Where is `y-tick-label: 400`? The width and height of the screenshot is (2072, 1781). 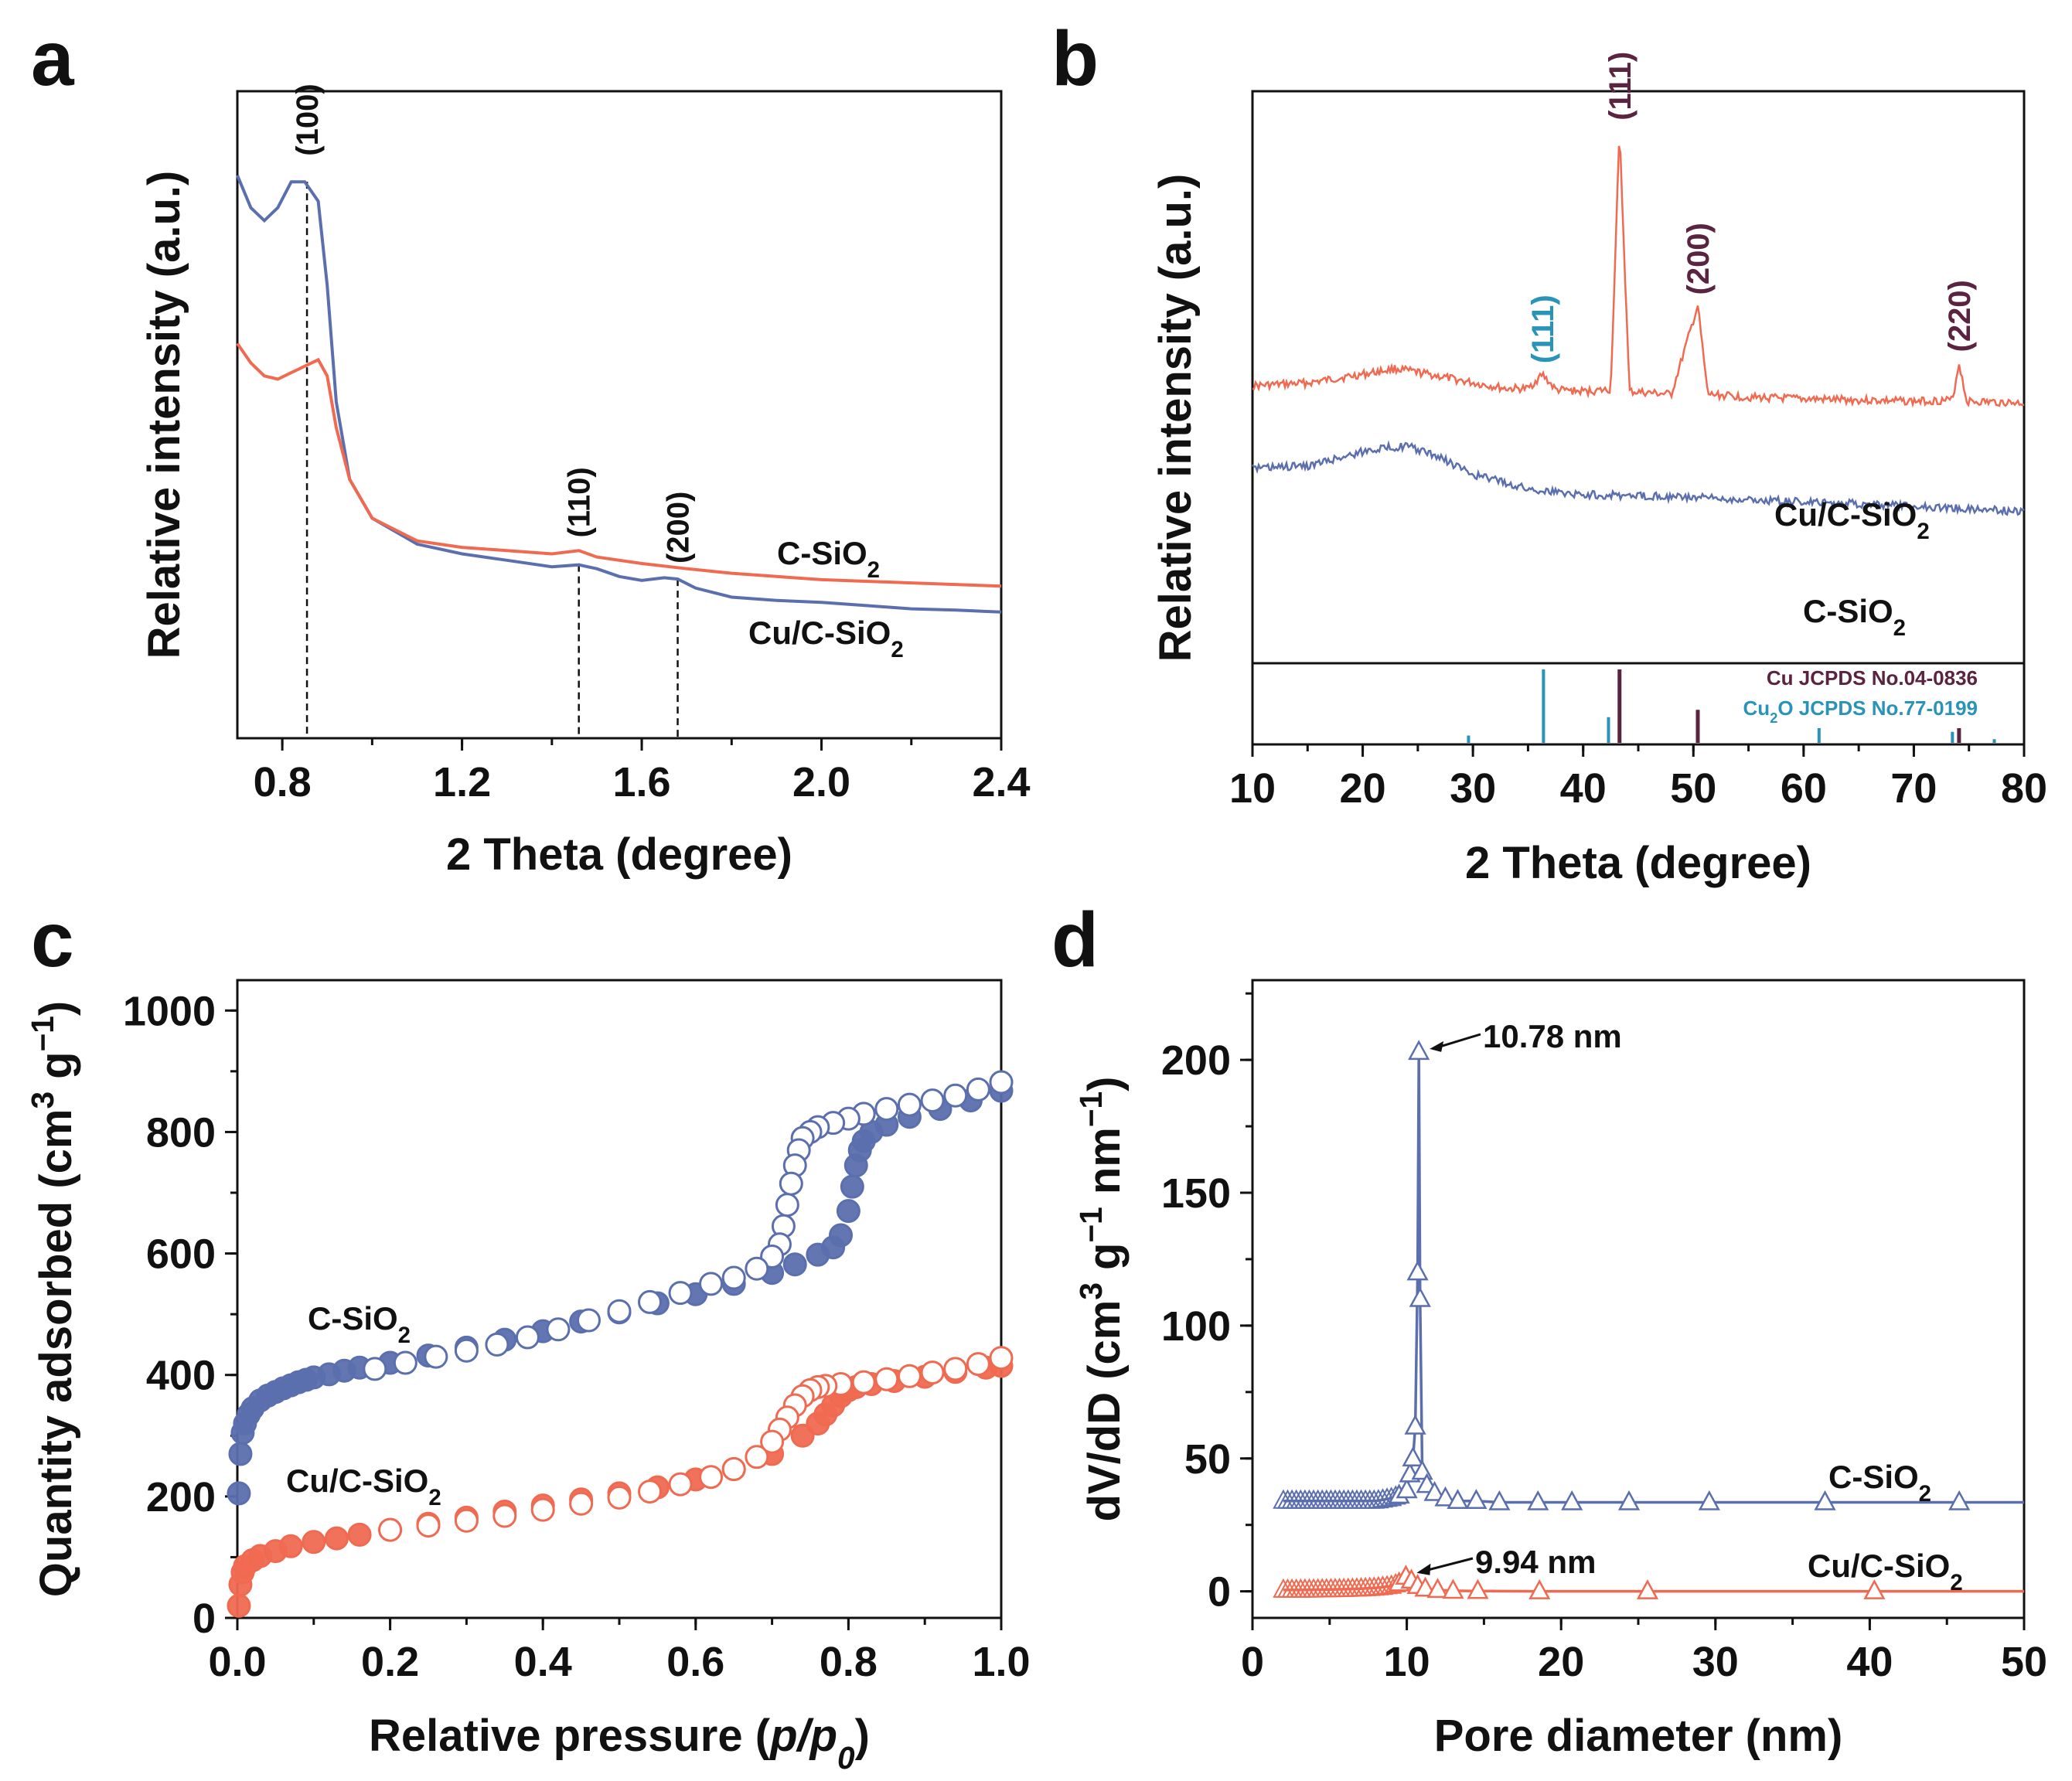 y-tick-label: 400 is located at coordinates (181, 1376).